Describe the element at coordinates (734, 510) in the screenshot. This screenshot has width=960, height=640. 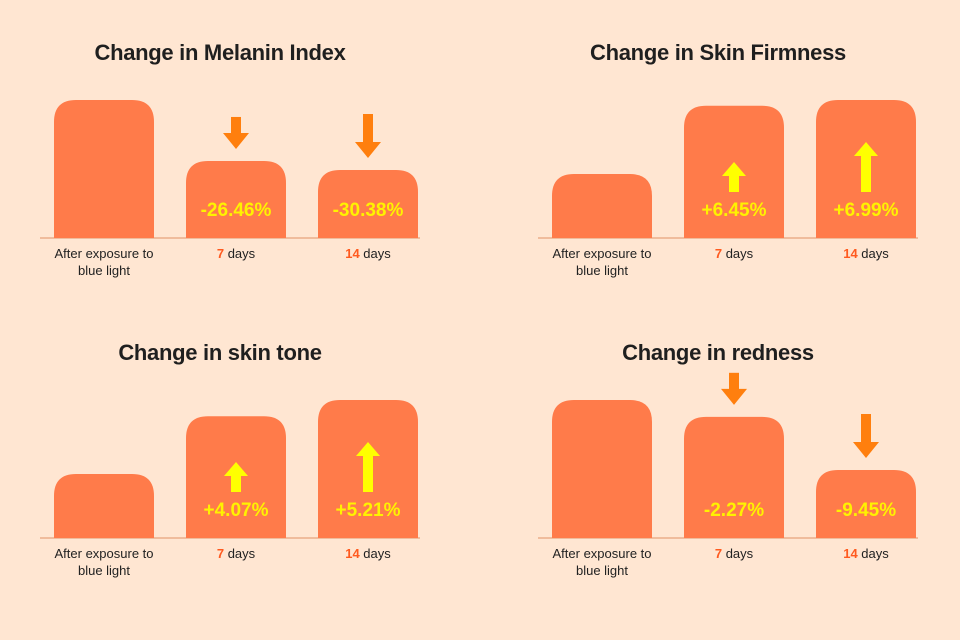
I see `data-label: -2.27%` at that location.